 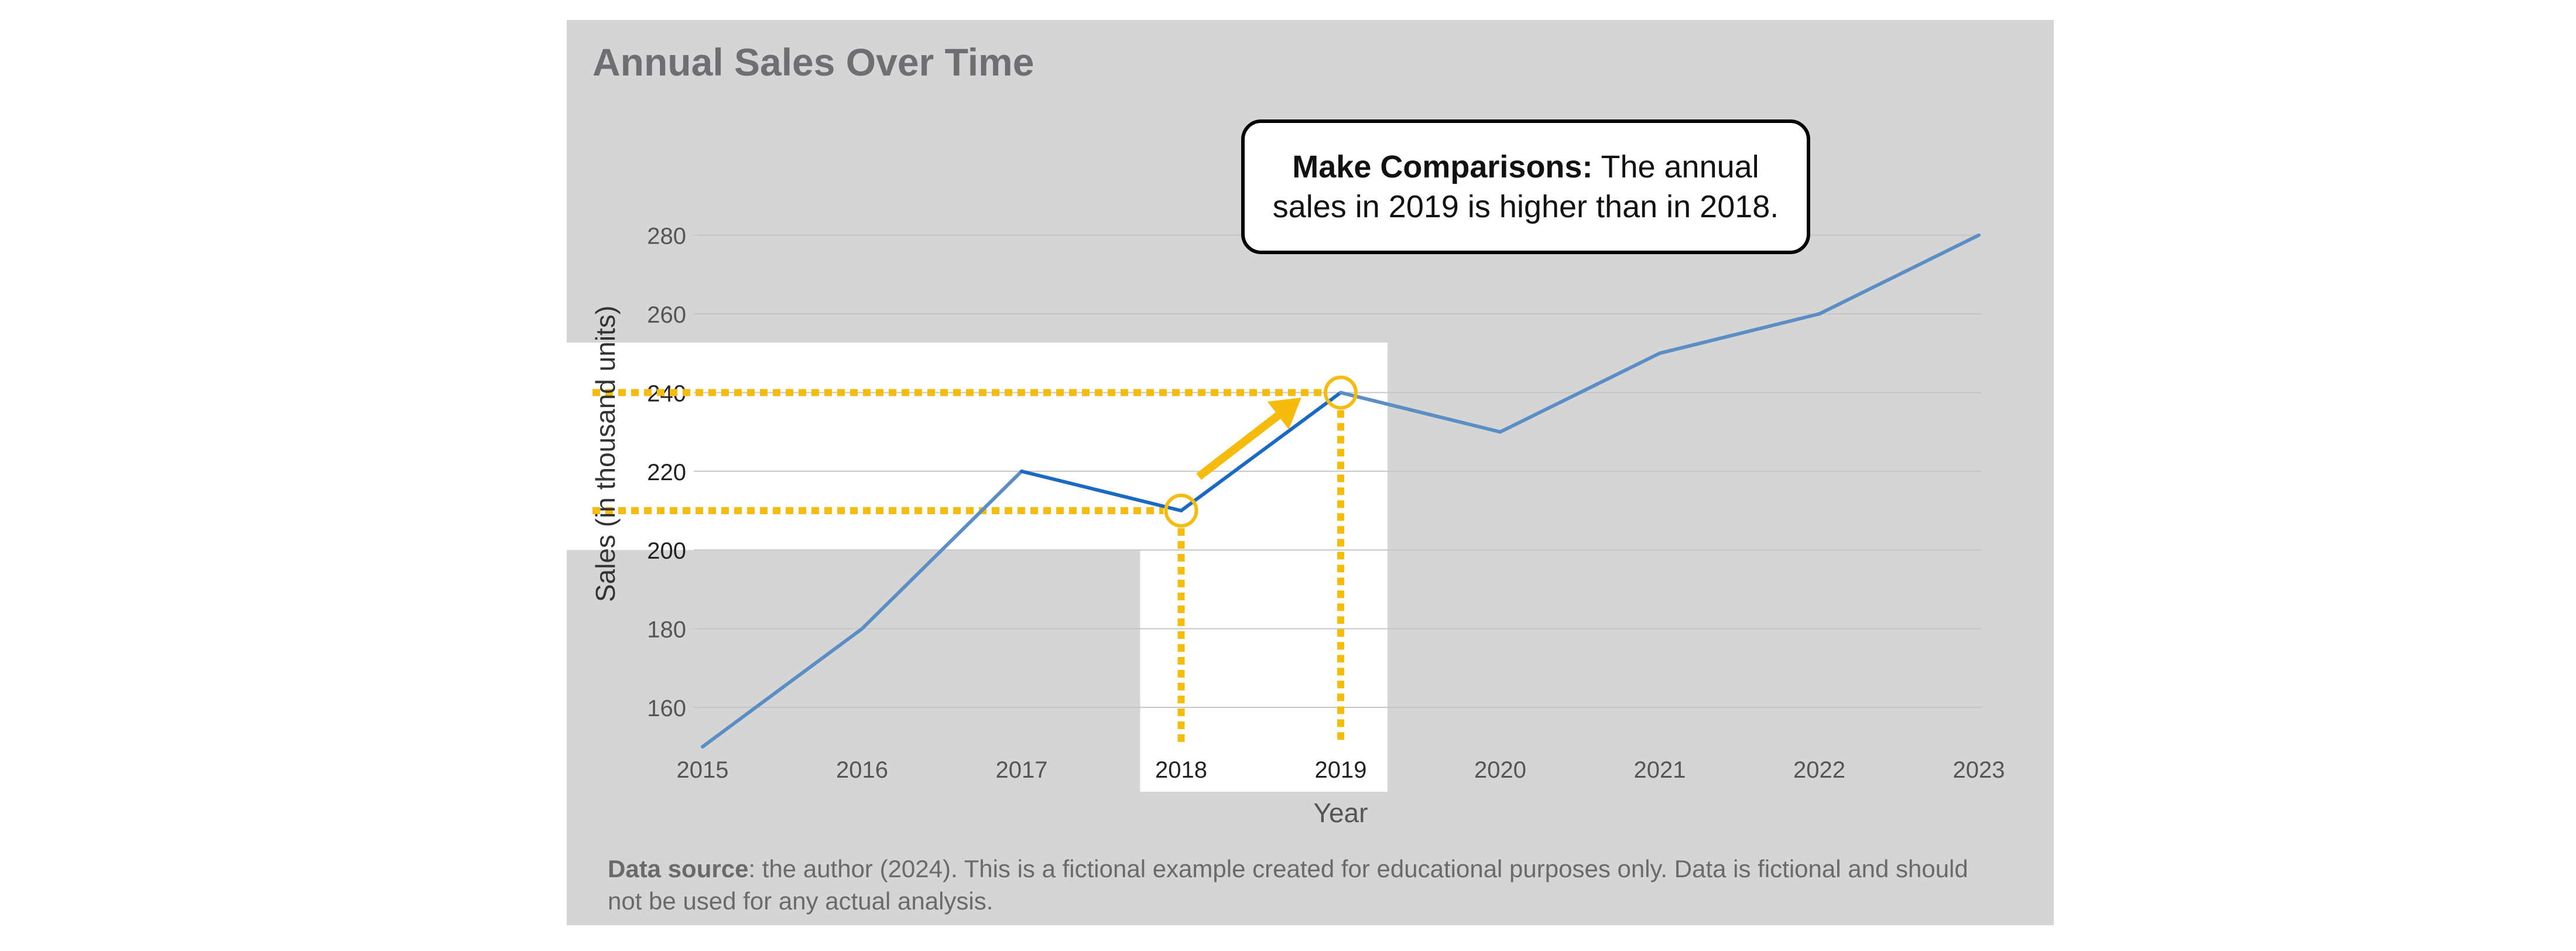 What do you see at coordinates (1264, 671) in the screenshot?
I see `highlight-region-lower` at bounding box center [1264, 671].